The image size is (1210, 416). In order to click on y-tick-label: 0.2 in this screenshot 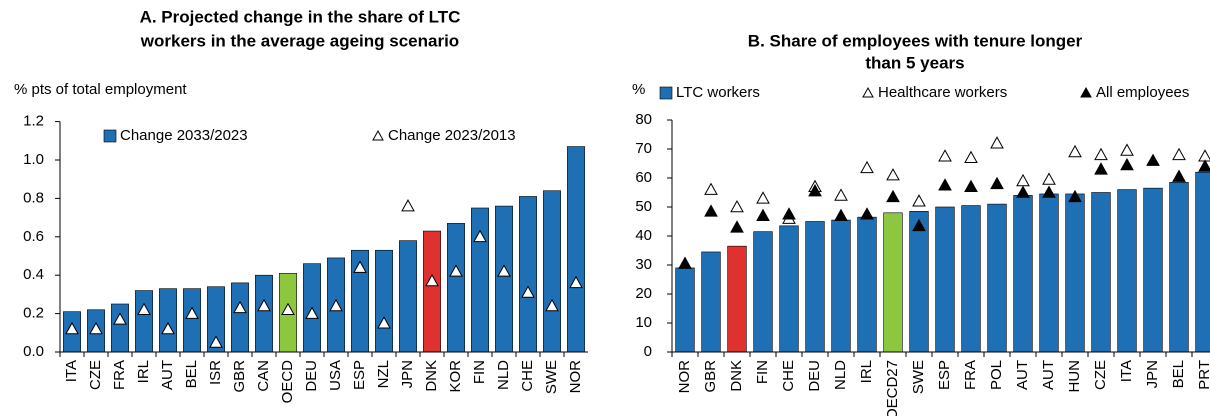, I will do `click(33, 313)`.